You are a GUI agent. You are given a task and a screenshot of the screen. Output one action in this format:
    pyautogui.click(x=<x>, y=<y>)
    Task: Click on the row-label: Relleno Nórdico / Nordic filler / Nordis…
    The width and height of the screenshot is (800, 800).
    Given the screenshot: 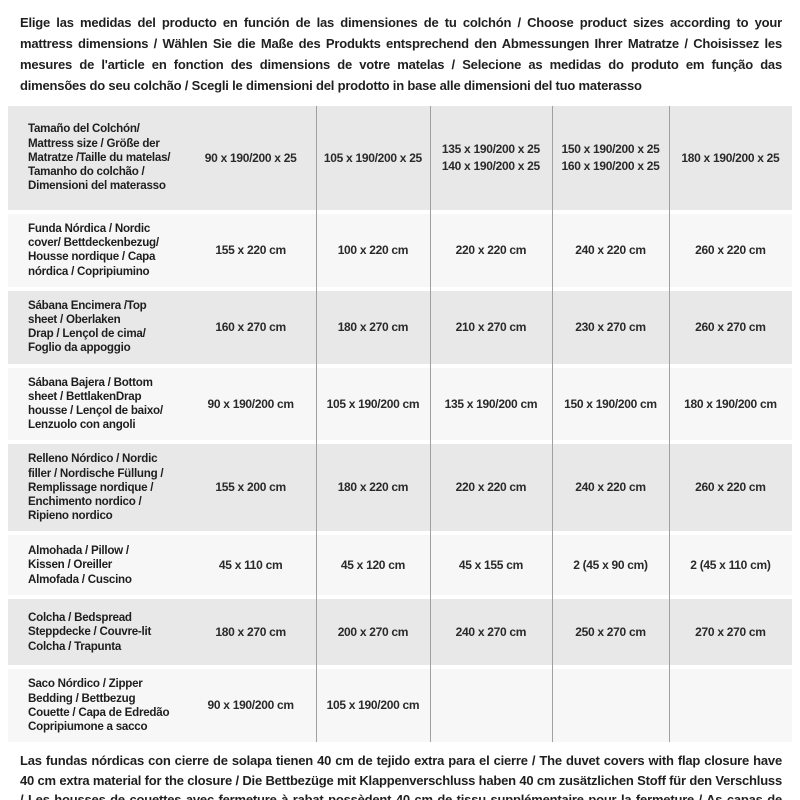 What is the action you would take?
    pyautogui.click(x=96, y=487)
    